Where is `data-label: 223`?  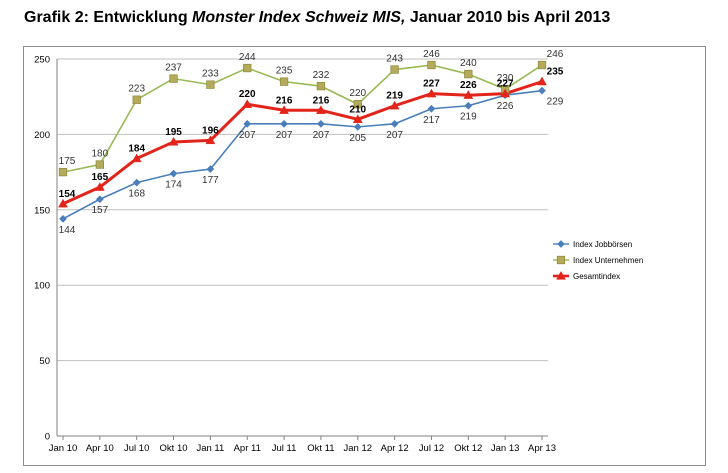
data-label: 223 is located at coordinates (136, 89).